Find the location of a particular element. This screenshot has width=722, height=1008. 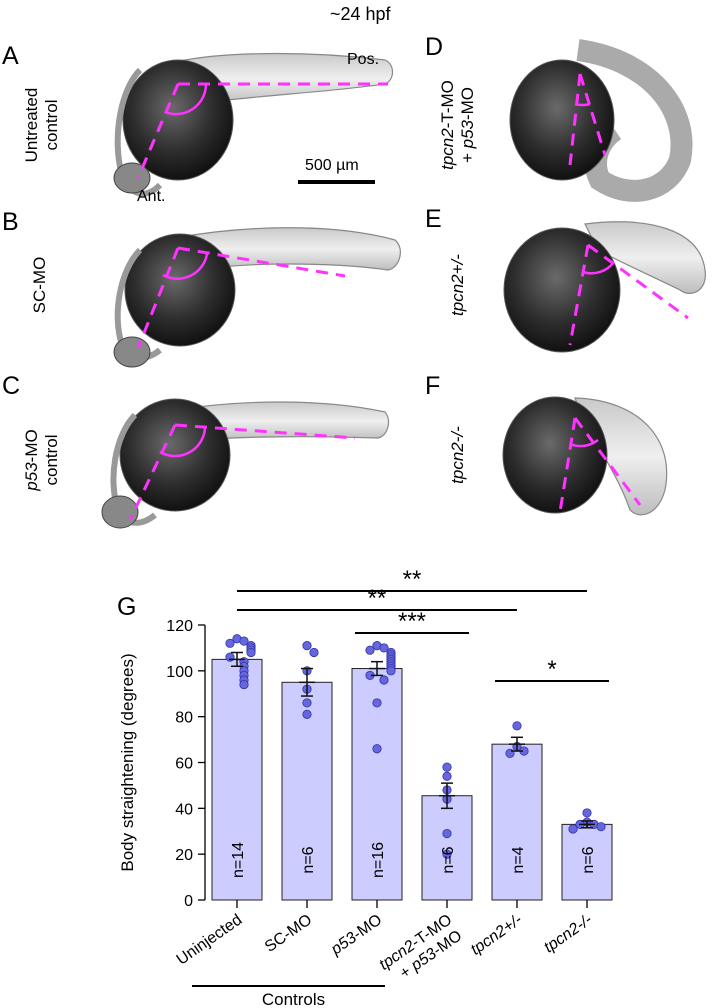

x-tick-label-part-0-0-0: Uninjected is located at coordinates (210, 939).